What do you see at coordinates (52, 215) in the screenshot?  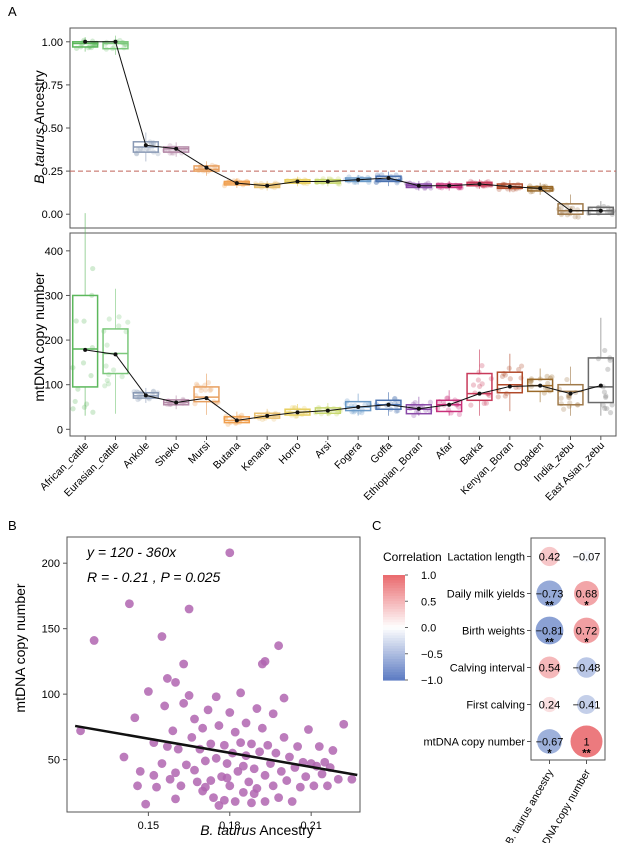 I see `y-tick-label: 0.00` at bounding box center [52, 215].